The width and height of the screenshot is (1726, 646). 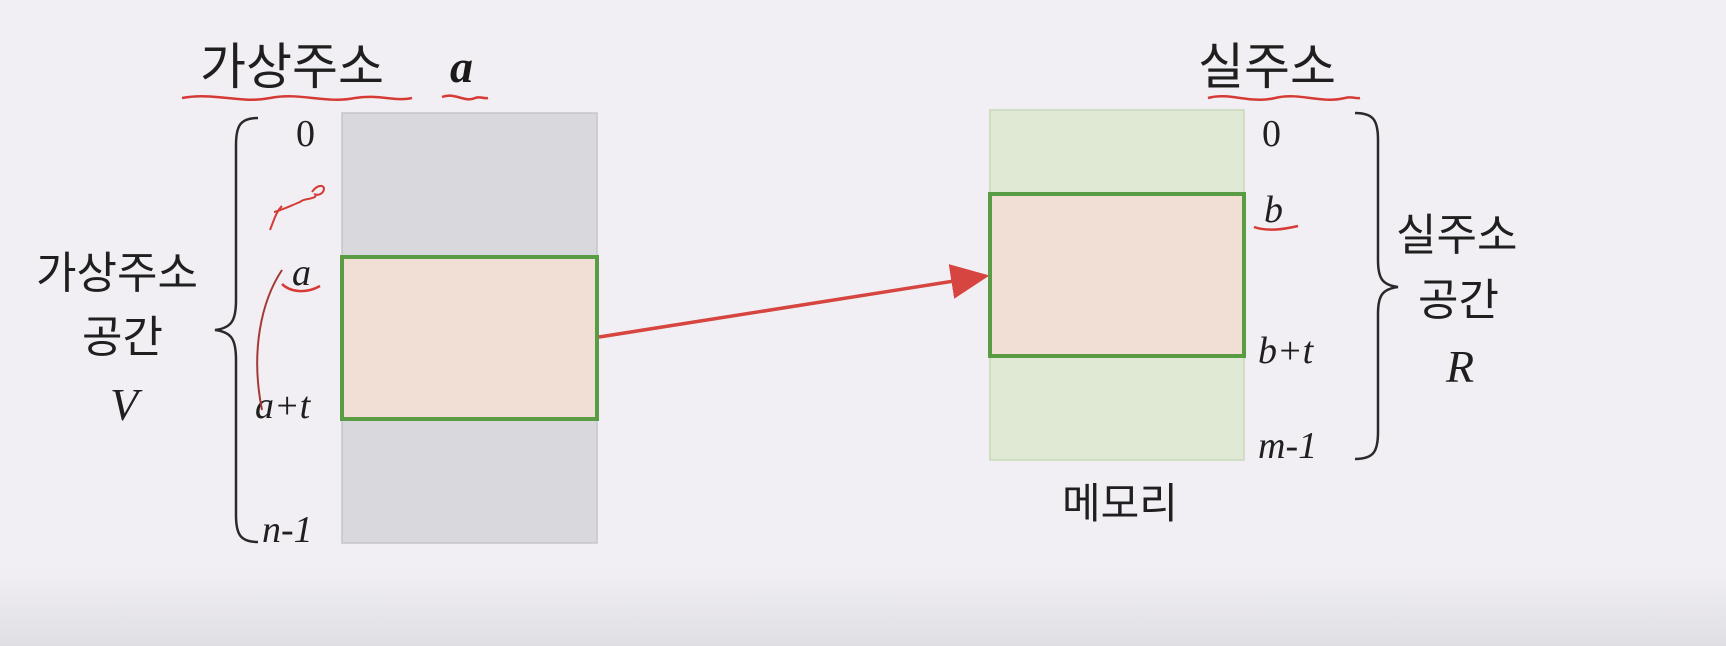 I want to click on real-tick-b: b, so click(x=1273, y=210).